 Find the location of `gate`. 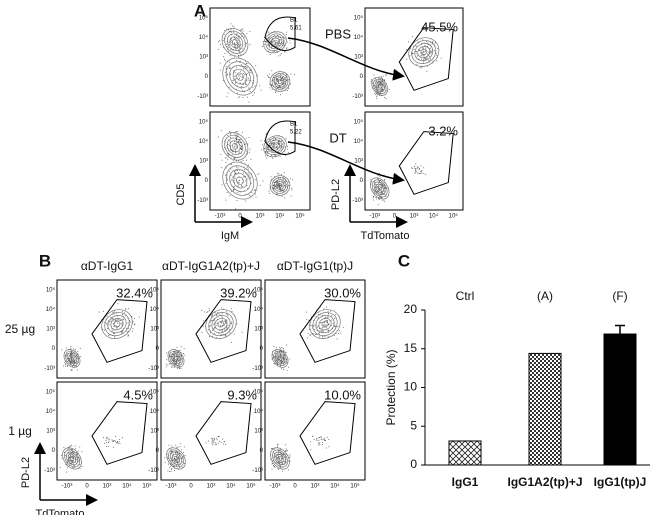

gate is located at coordinates (426, 163).